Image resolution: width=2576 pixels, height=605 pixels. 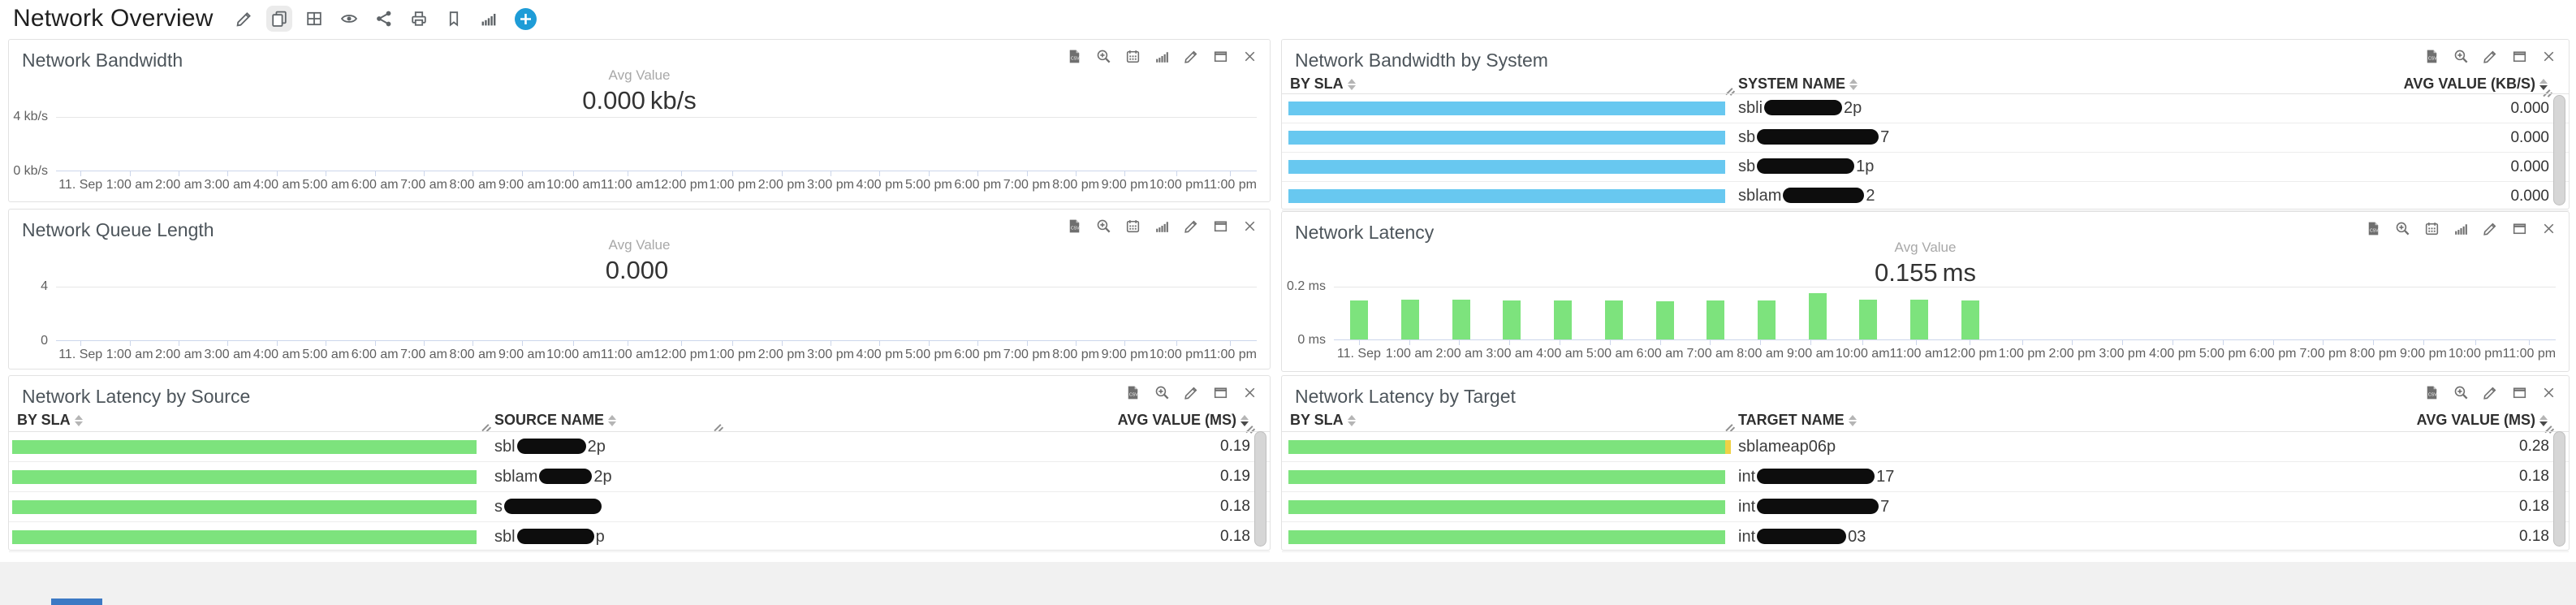 What do you see at coordinates (525, 19) in the screenshot?
I see `add-widget-icon` at bounding box center [525, 19].